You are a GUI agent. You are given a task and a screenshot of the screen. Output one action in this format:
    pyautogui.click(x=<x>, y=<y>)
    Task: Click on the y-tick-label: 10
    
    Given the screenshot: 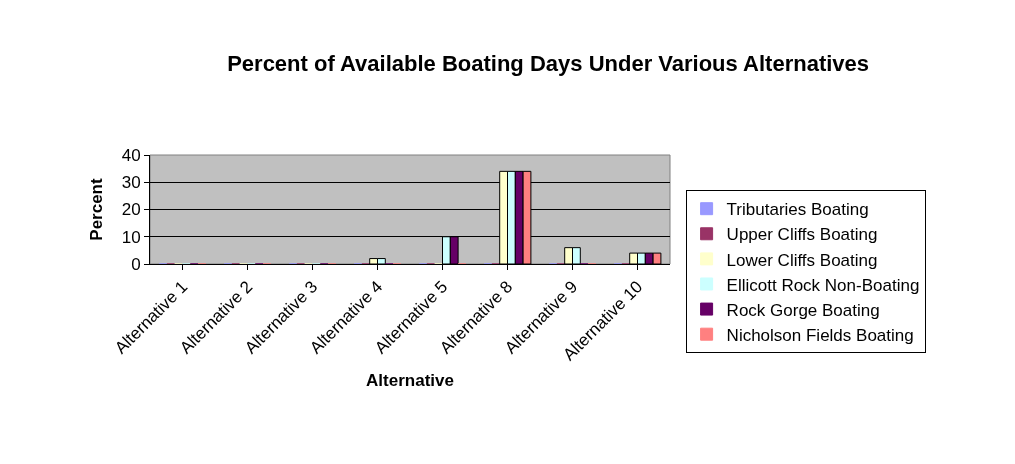 What is the action you would take?
    pyautogui.click(x=131, y=237)
    